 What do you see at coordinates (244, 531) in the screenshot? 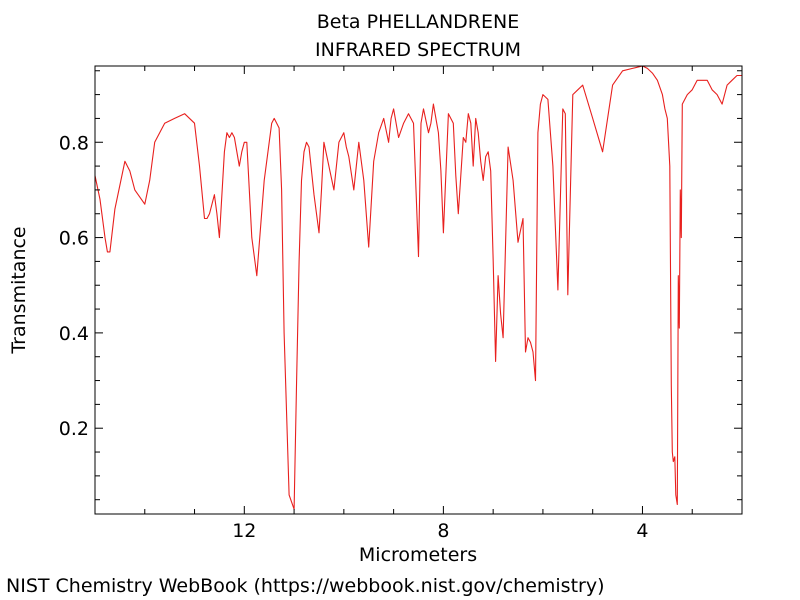
I see `x-tick-label: 12` at bounding box center [244, 531].